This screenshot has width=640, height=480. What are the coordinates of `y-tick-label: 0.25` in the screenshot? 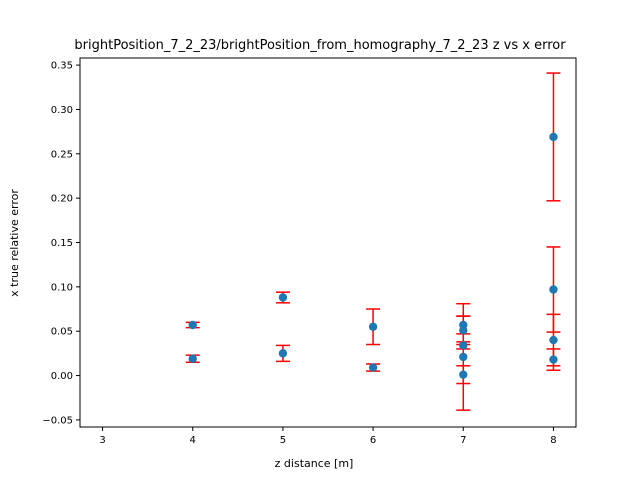 It's located at (62, 154).